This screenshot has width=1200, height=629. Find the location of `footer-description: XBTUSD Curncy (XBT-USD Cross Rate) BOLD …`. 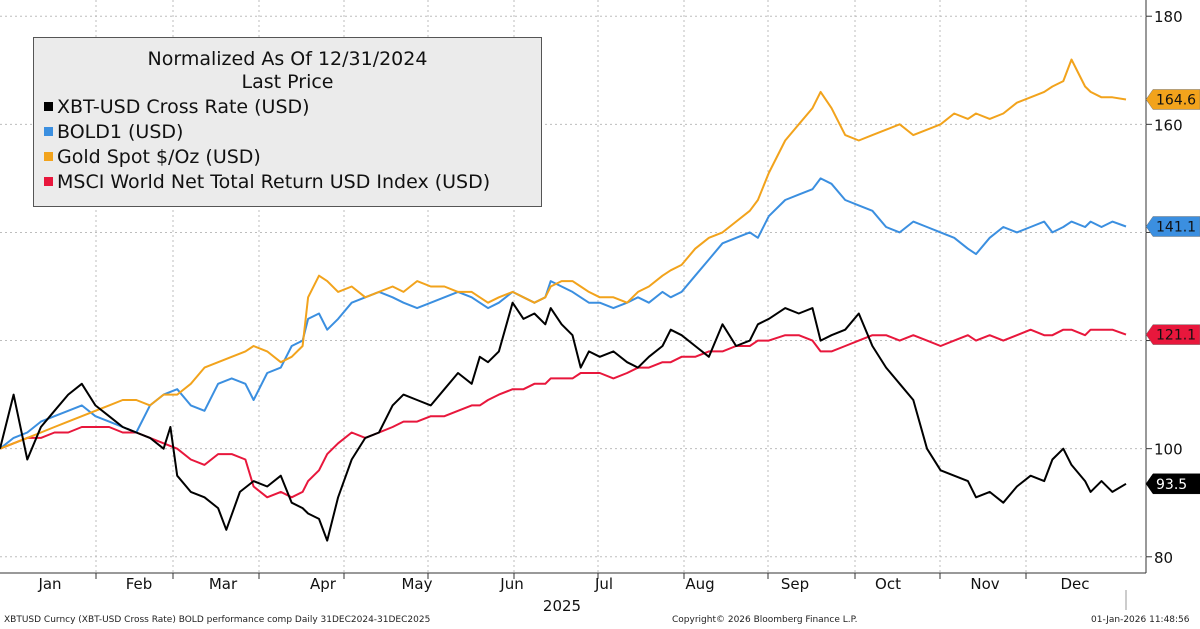

footer-description: XBTUSD Curncy (XBT-USD Cross Rate) BOLD … is located at coordinates (217, 620).